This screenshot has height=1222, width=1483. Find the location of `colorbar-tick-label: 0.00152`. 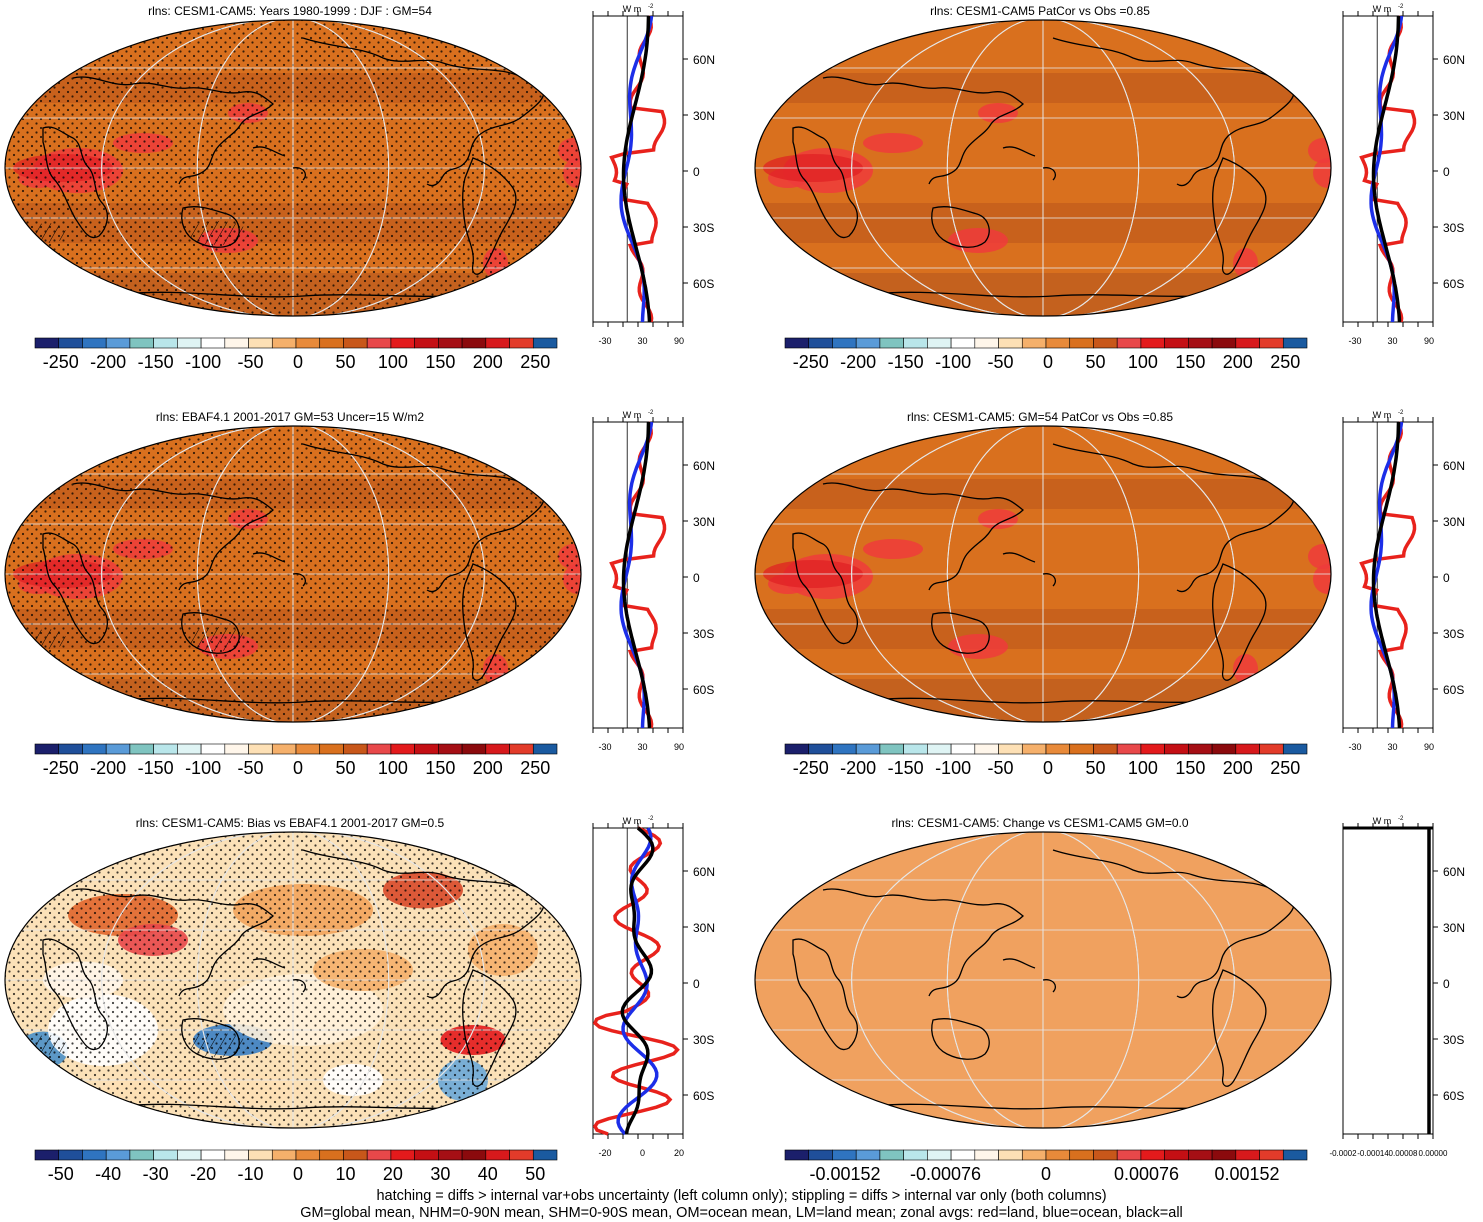

colorbar-tick-label: 0.00152 is located at coordinates (1246, 1174).